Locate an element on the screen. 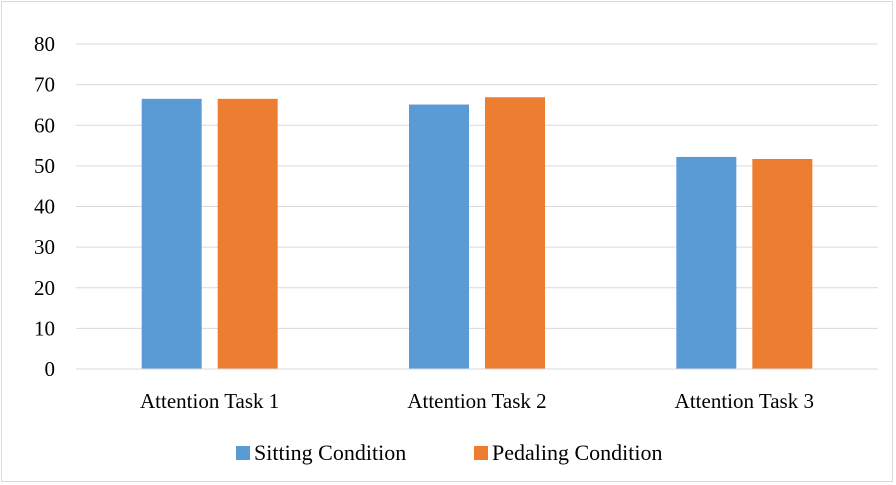 Image resolution: width=896 pixels, height=485 pixels. legend: Sitting Condition Pedaling Condition is located at coordinates (449, 452).